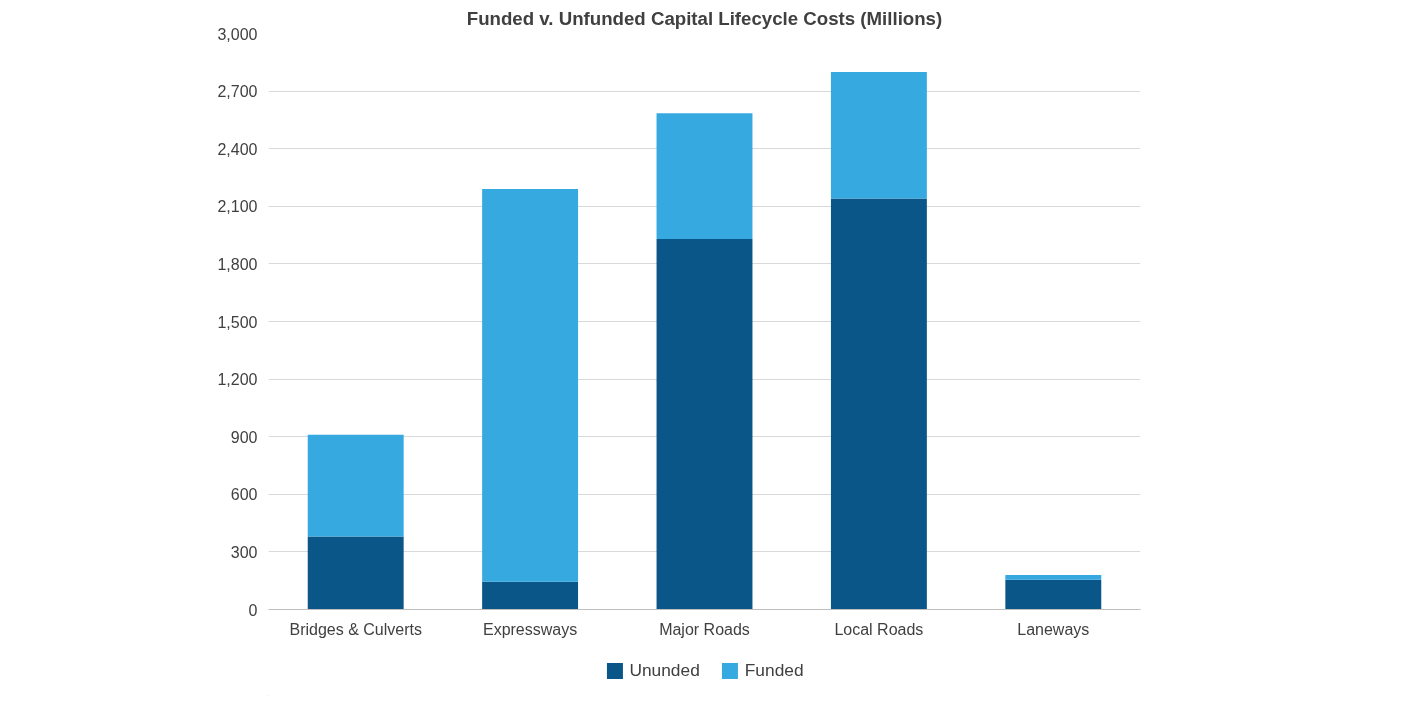  I want to click on y-tick-label: 2,100, so click(237, 207).